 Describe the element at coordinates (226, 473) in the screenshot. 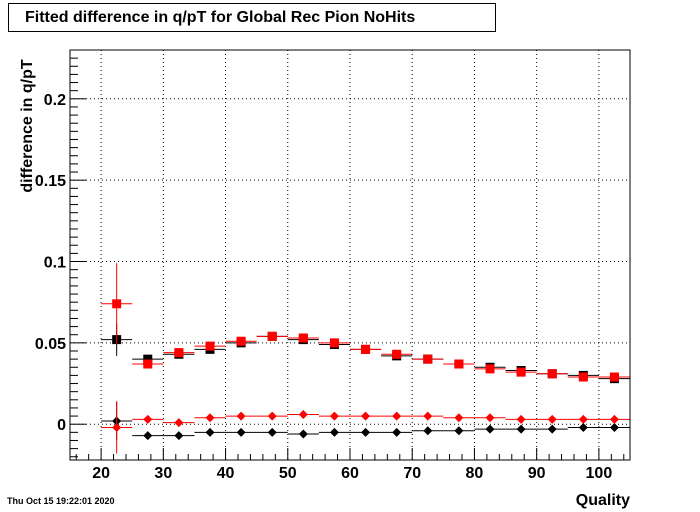

I see `x-tick-label: 40` at that location.